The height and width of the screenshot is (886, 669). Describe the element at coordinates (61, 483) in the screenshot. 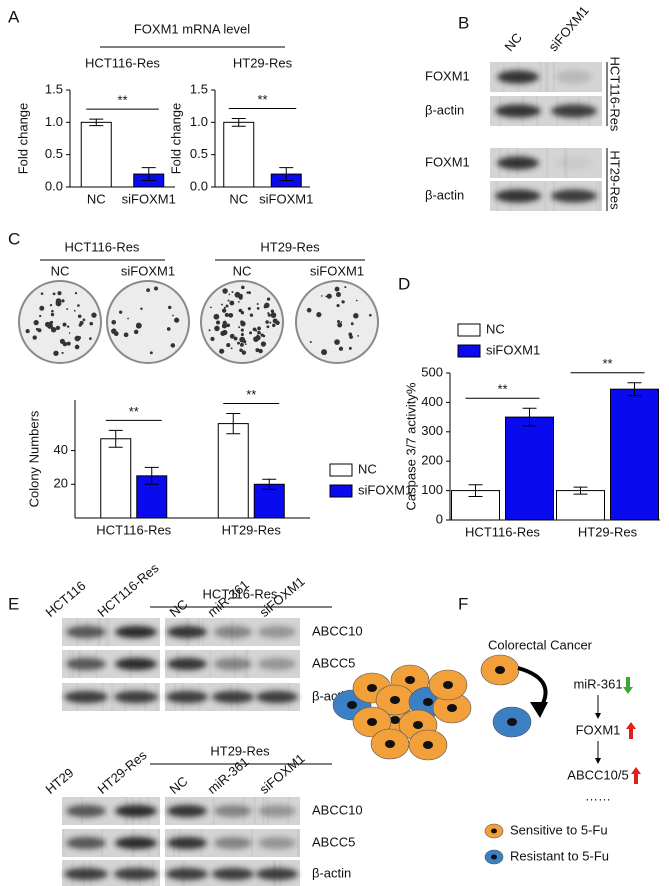

I see `y-tick-label: 20` at that location.